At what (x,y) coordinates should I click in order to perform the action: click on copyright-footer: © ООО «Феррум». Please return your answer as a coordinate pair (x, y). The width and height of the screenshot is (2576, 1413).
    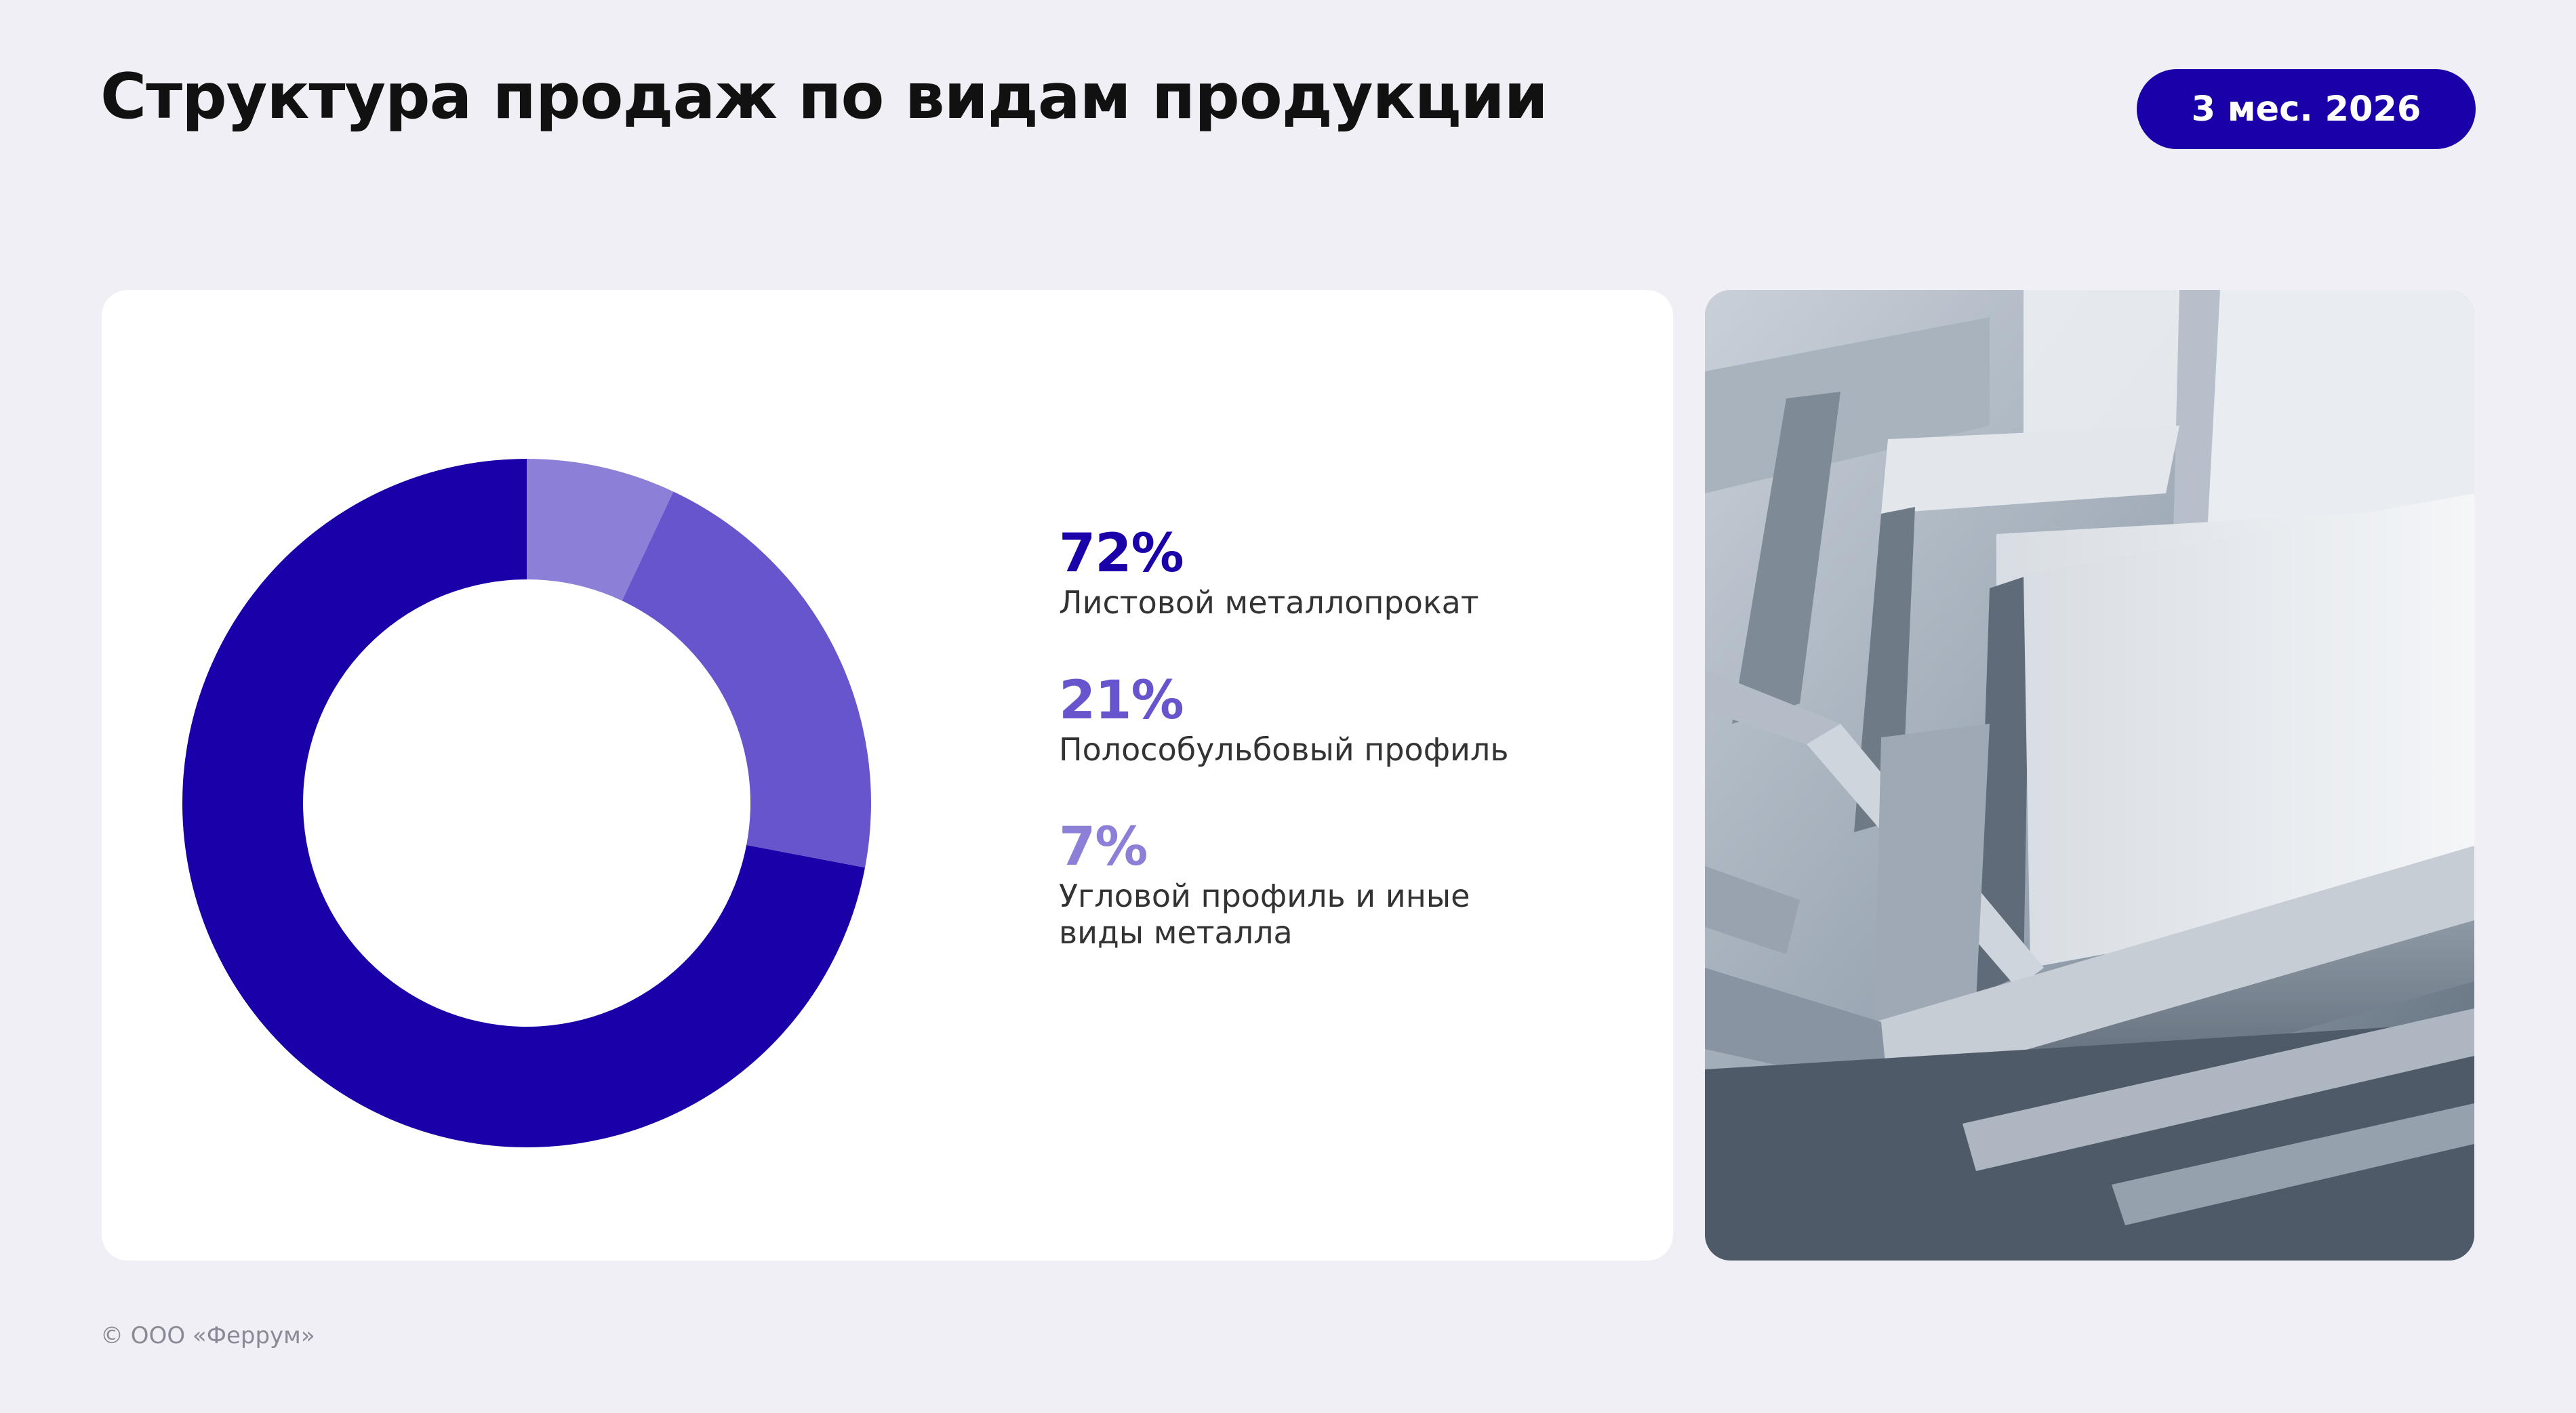
    Looking at the image, I should click on (207, 1335).